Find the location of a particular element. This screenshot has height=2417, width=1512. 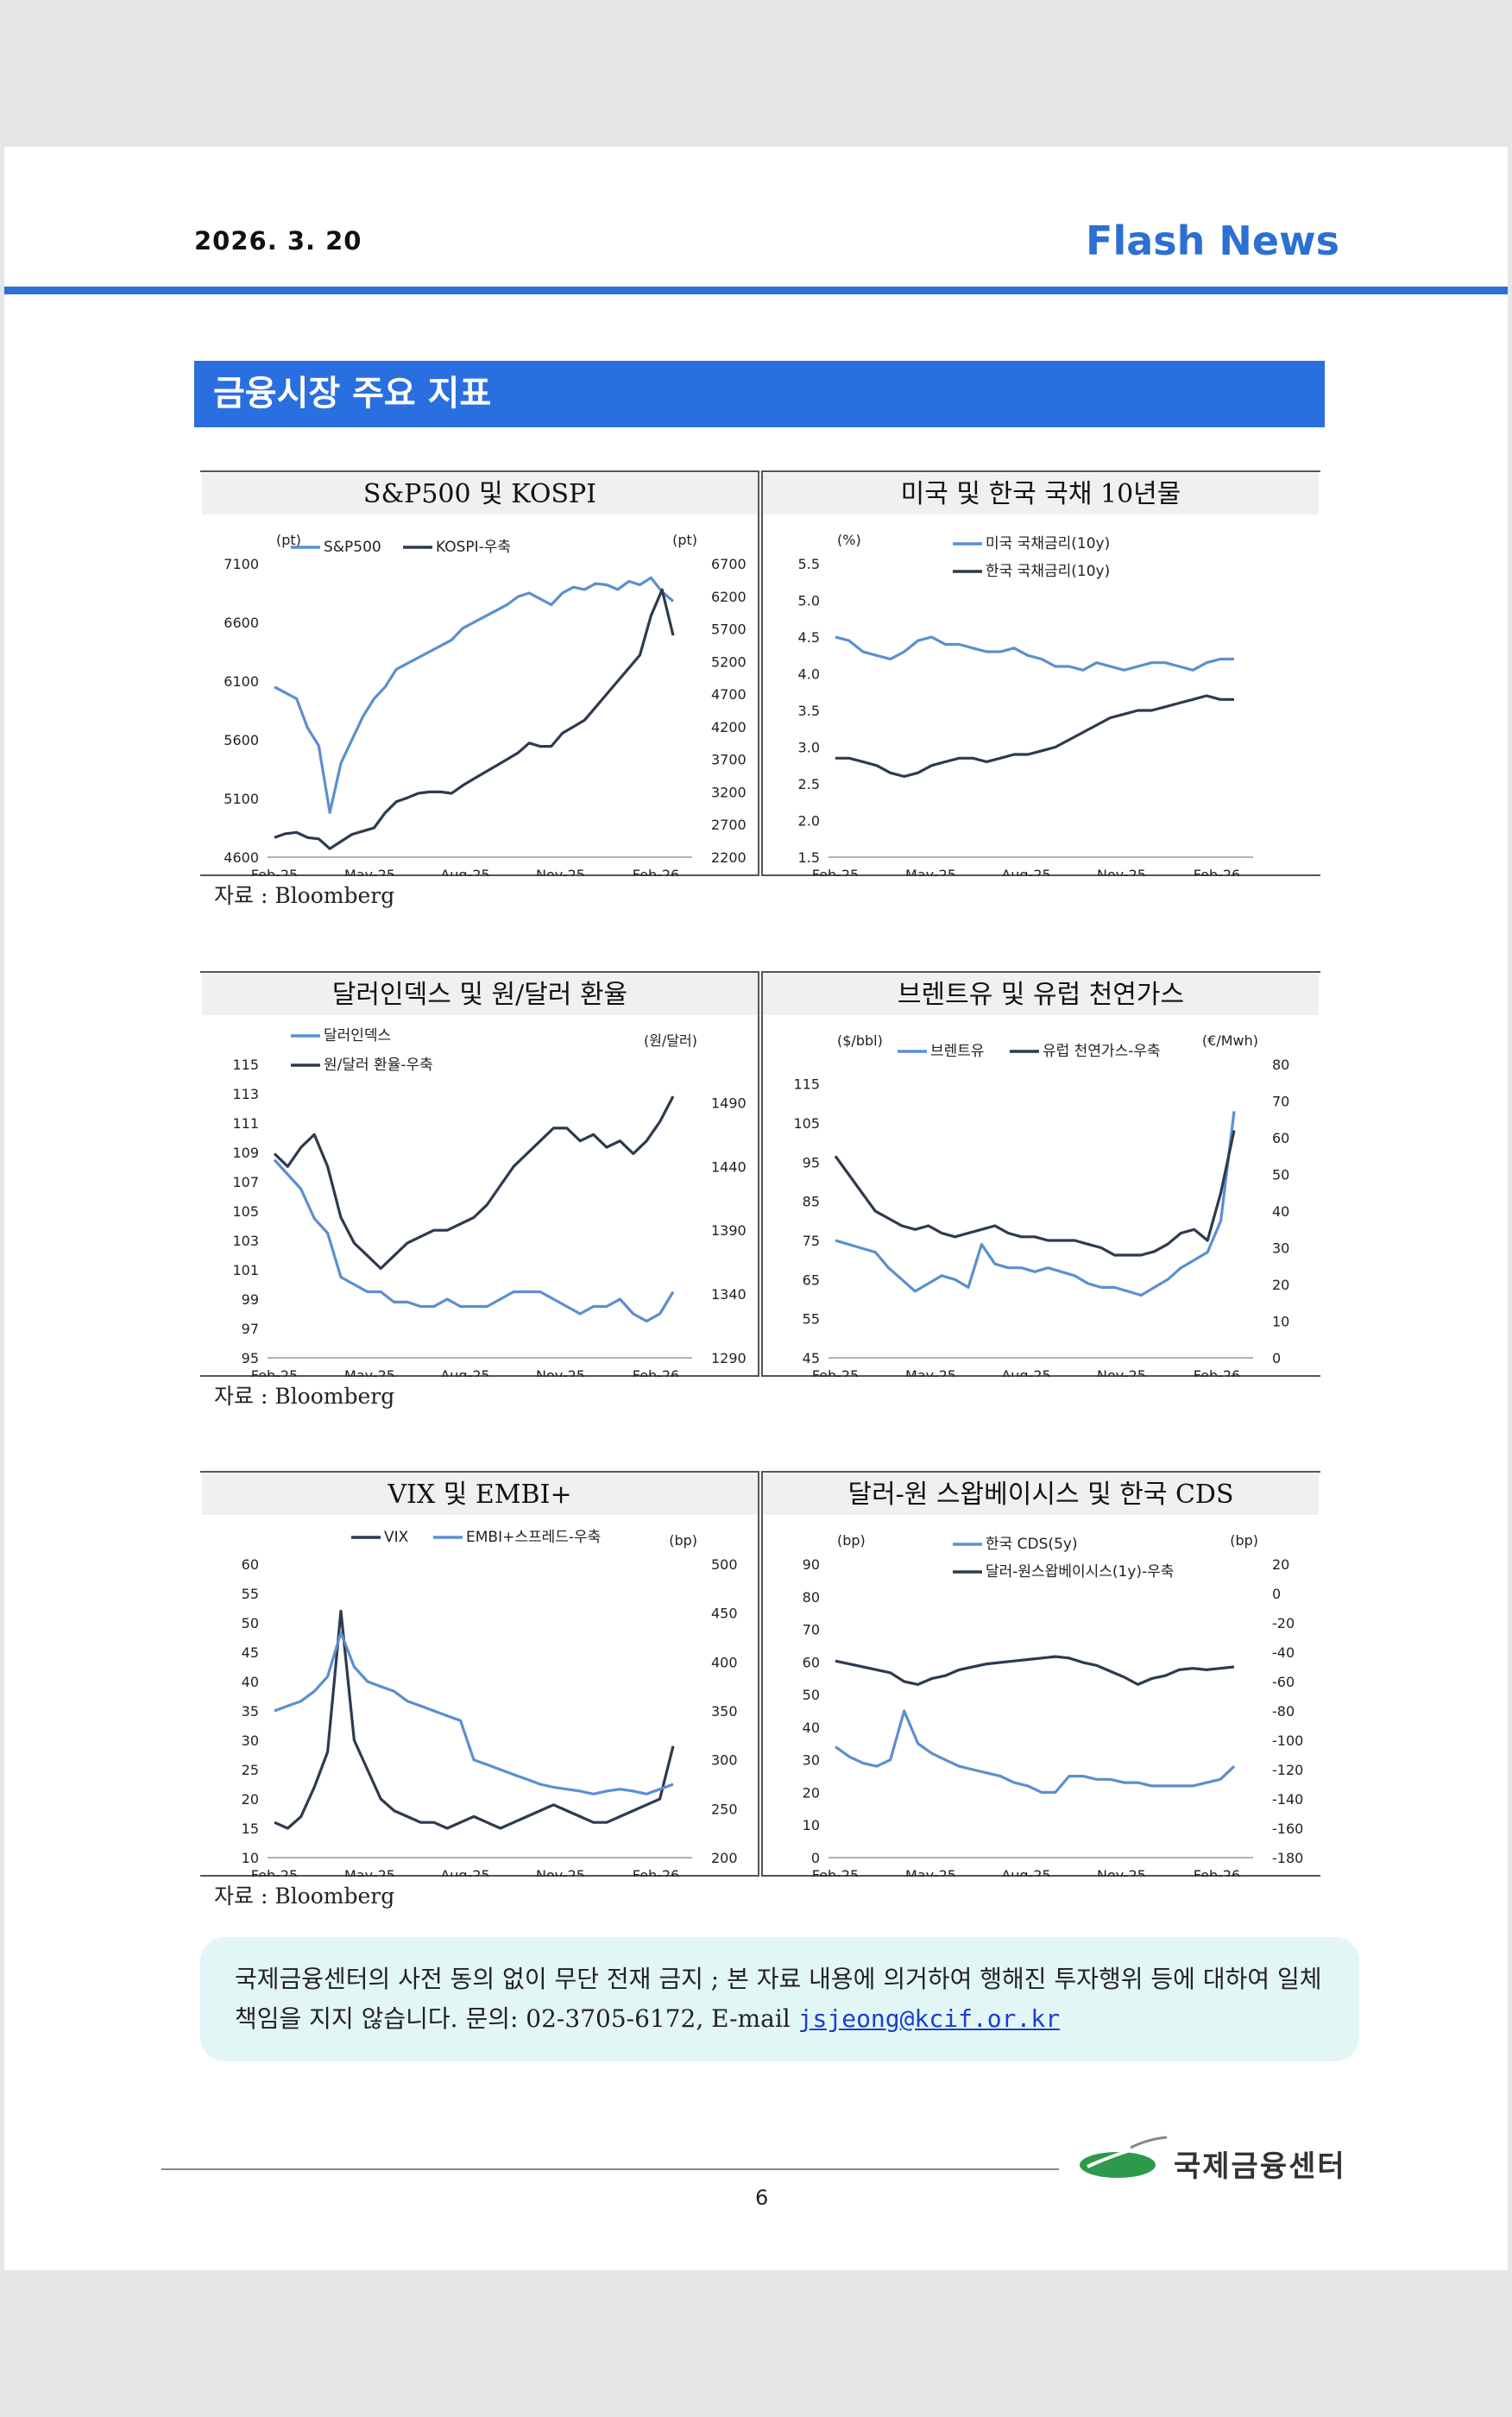

y-tick-right: -120 is located at coordinates (1288, 1770).